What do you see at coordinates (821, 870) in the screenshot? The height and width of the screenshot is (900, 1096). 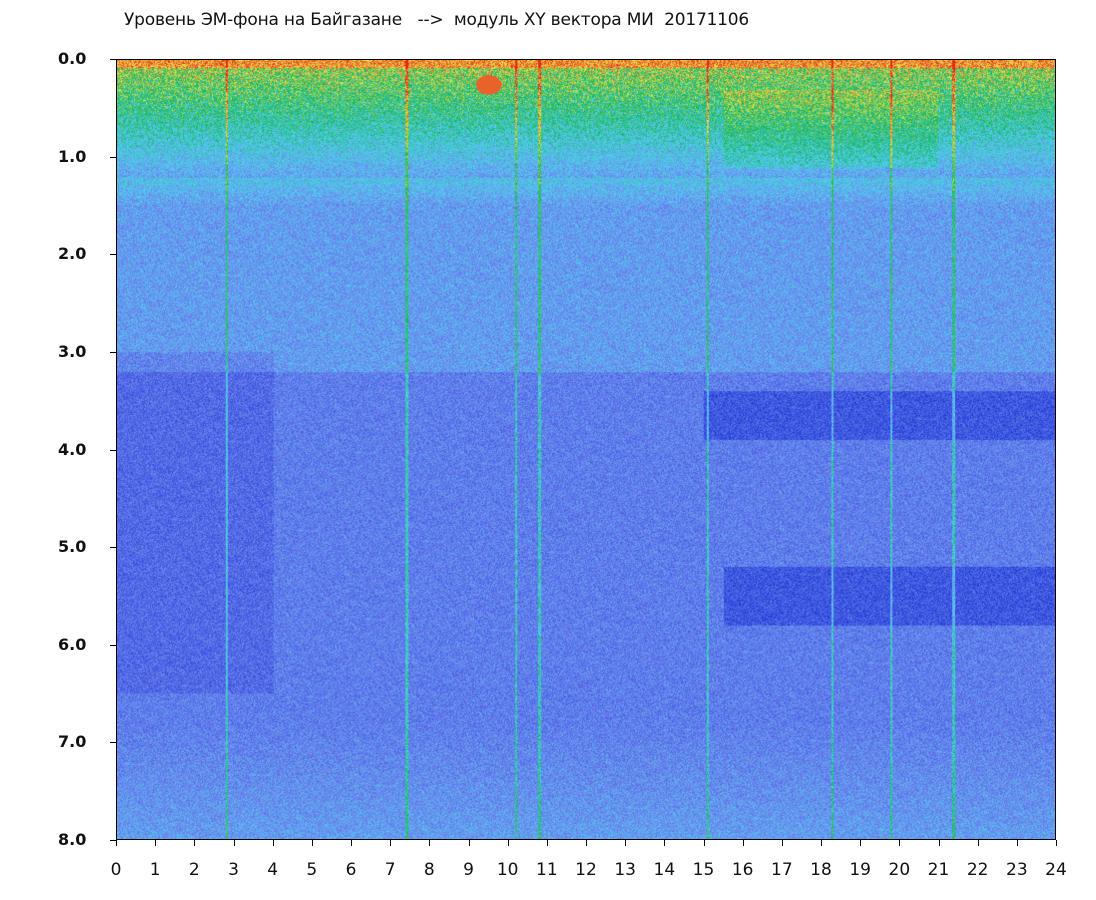 I see `x-tick-label: 18` at bounding box center [821, 870].